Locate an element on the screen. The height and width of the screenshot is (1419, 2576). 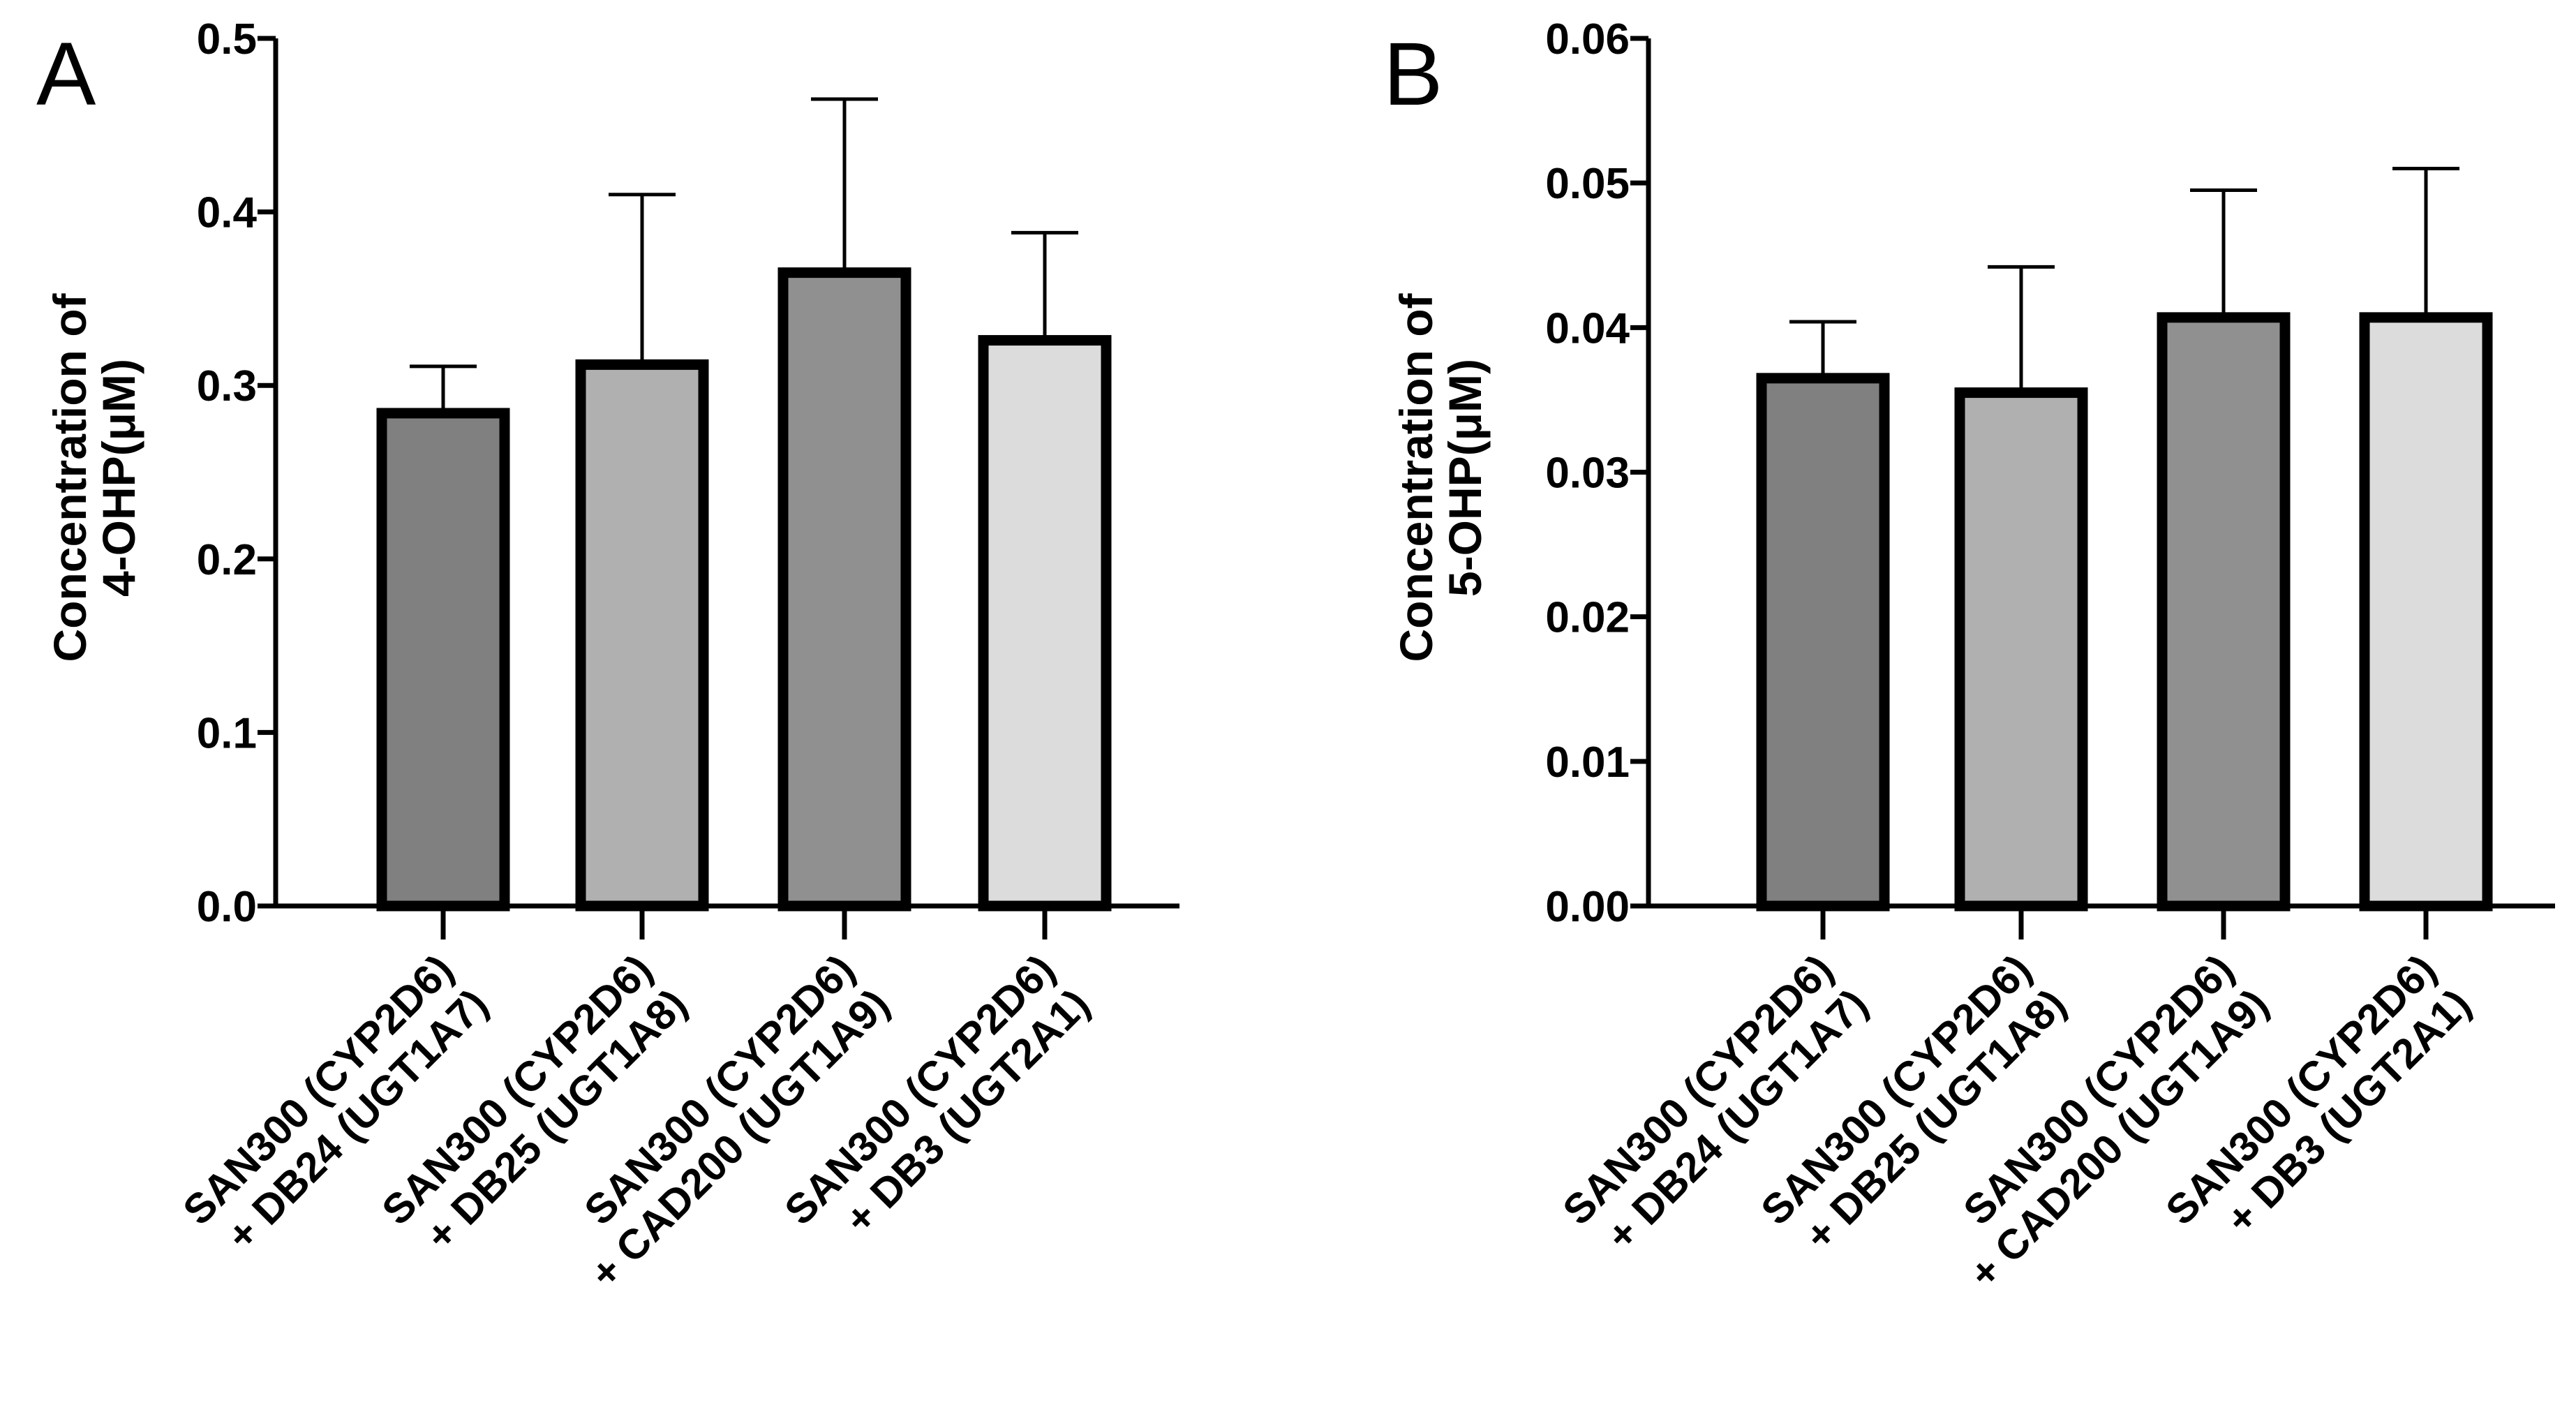
y-tick-label: 0.04 is located at coordinates (1587, 328).